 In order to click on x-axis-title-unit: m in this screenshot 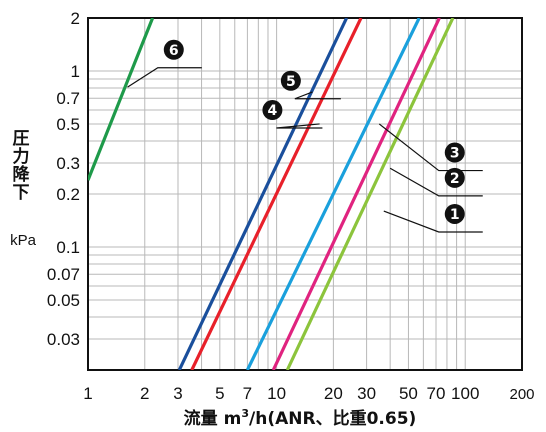, I will do `click(233, 419)`.